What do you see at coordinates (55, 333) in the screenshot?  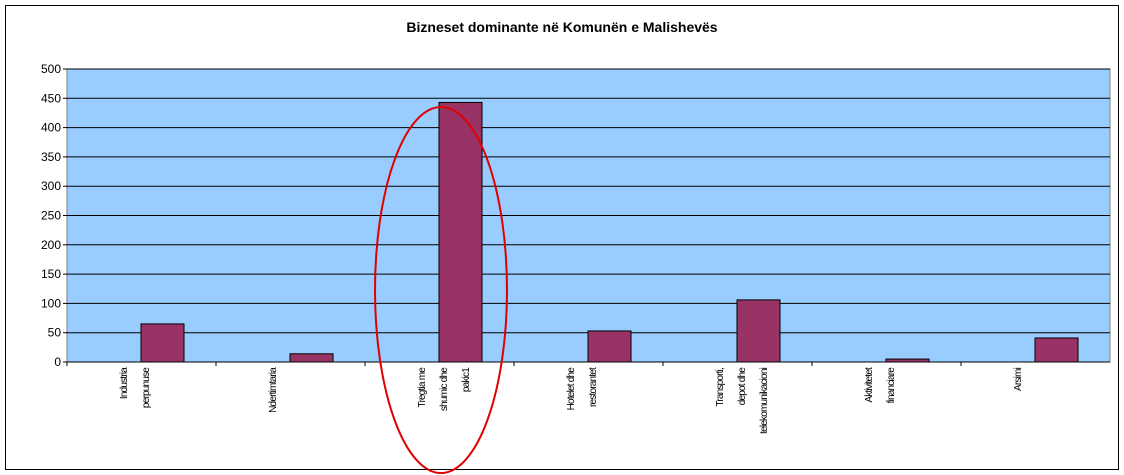 I see `y-tick-label: 50` at bounding box center [55, 333].